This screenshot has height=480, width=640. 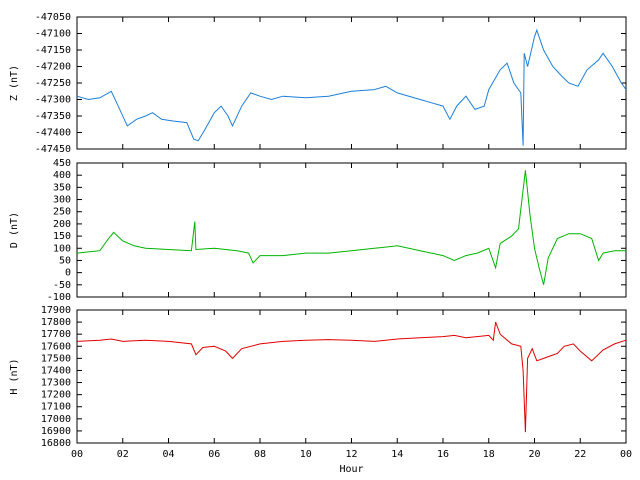 What do you see at coordinates (62, 248) in the screenshot?
I see `y-tick-label: 100` at bounding box center [62, 248].